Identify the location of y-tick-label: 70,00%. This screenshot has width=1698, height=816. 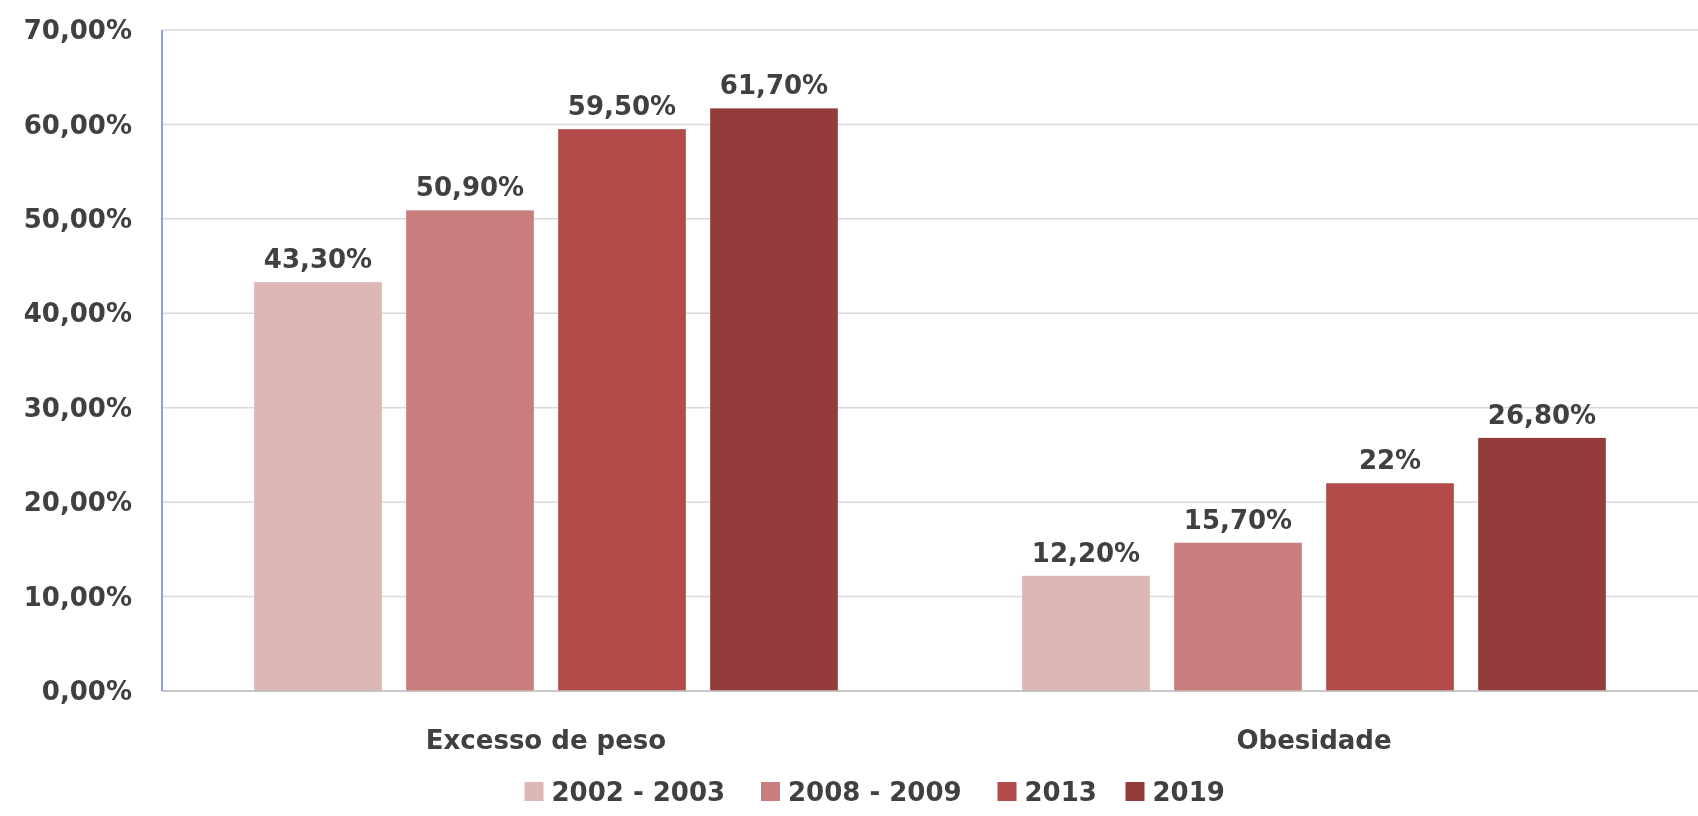
(77, 30).